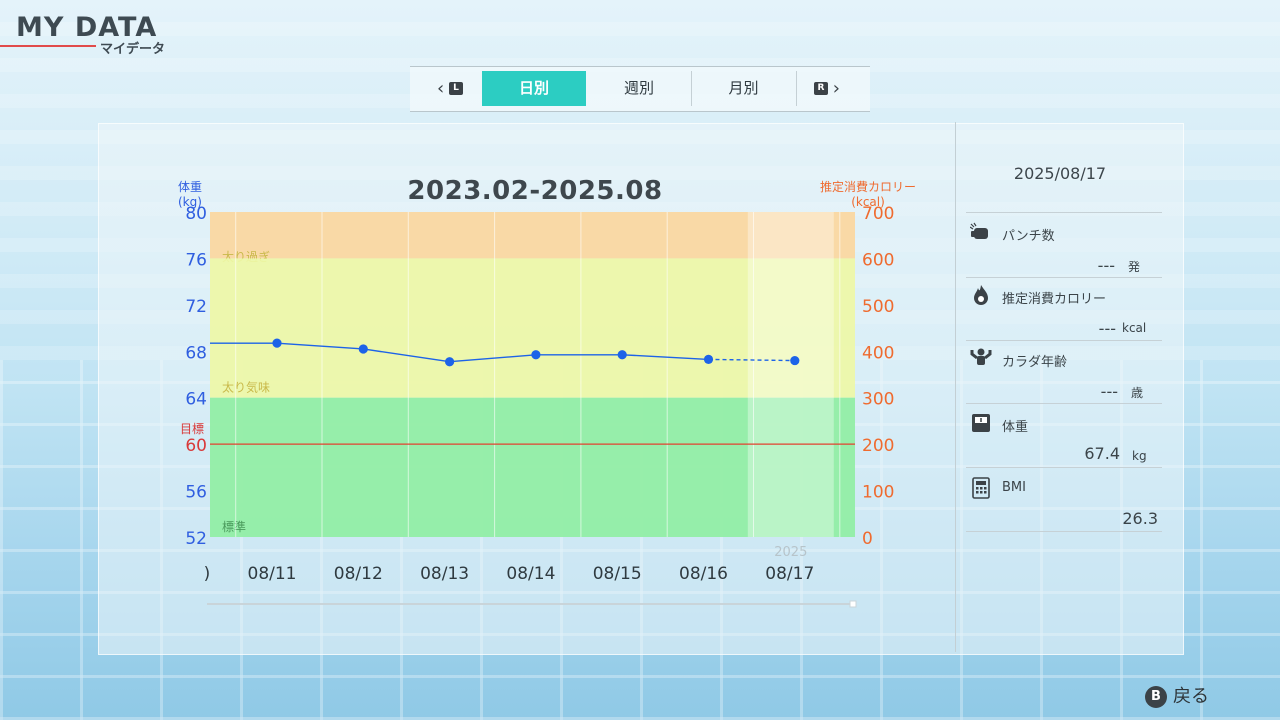  What do you see at coordinates (196, 539) in the screenshot?
I see `left-axis-tick: 52` at bounding box center [196, 539].